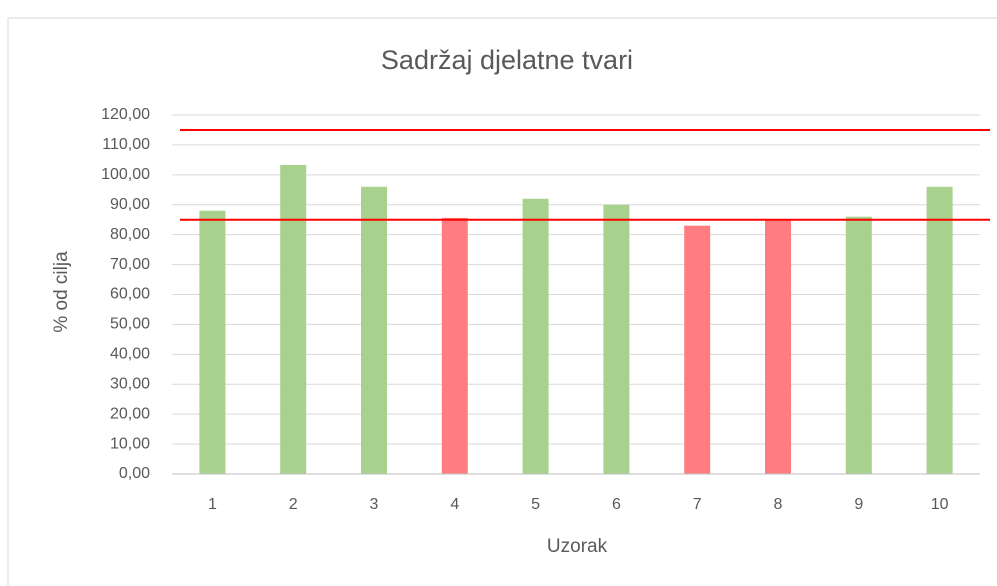  Describe the element at coordinates (61, 292) in the screenshot. I see `y-axis-label: % od cilja` at that location.